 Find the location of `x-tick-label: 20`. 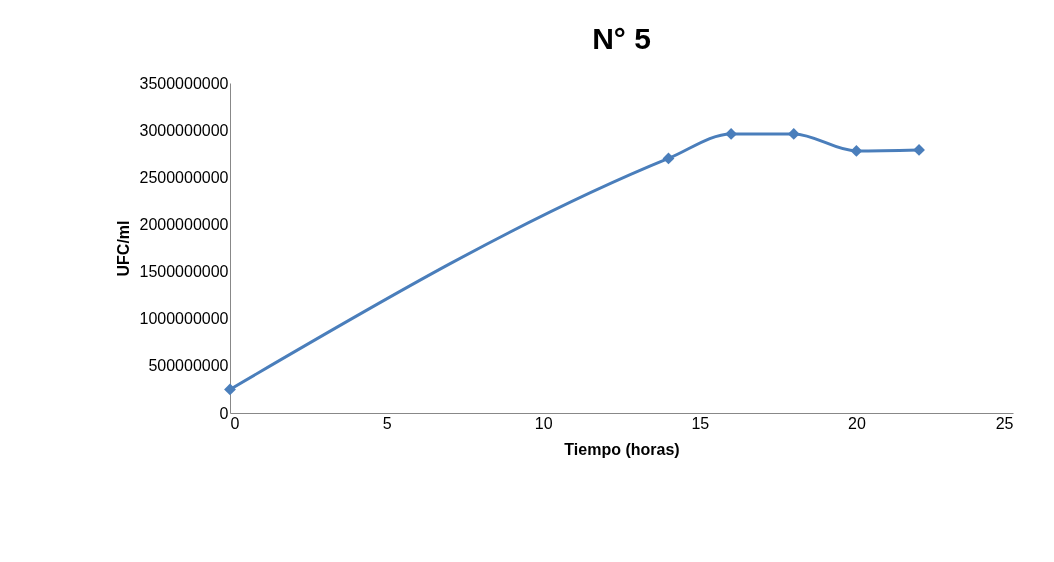

x-tick-label: 20 is located at coordinates (857, 423).